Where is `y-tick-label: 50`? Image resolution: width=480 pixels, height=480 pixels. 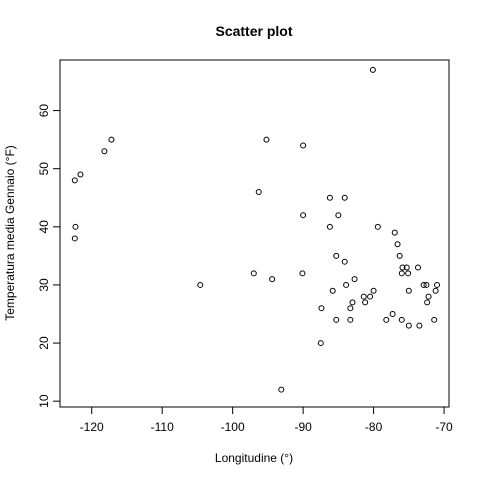
y-tick-label: 50 is located at coordinates (44, 169).